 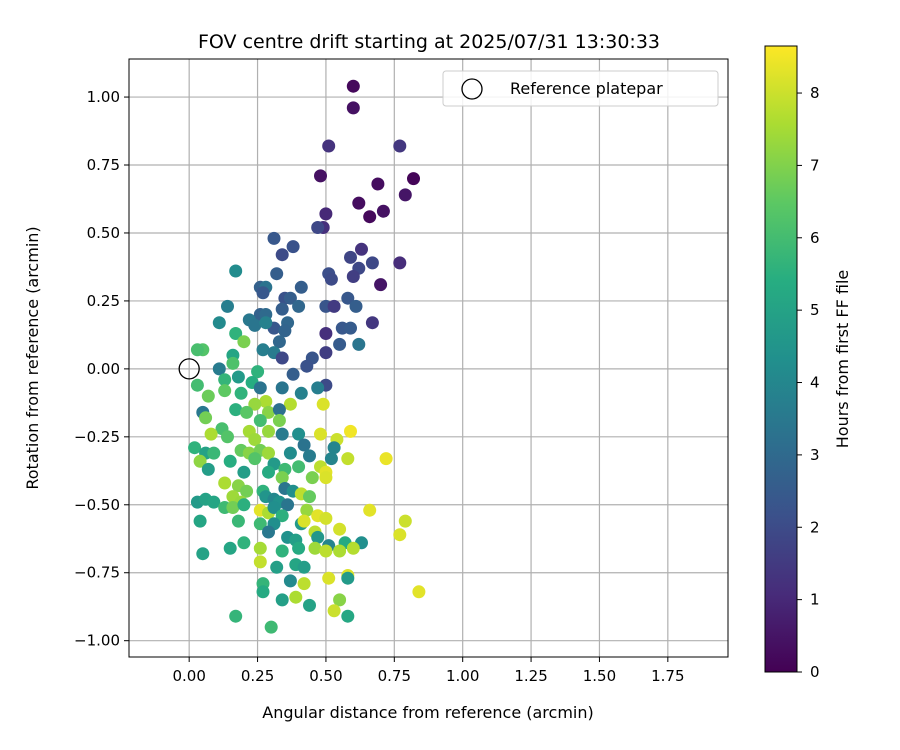 What do you see at coordinates (394, 676) in the screenshot?
I see `x-tick-label: 0.75` at bounding box center [394, 676].